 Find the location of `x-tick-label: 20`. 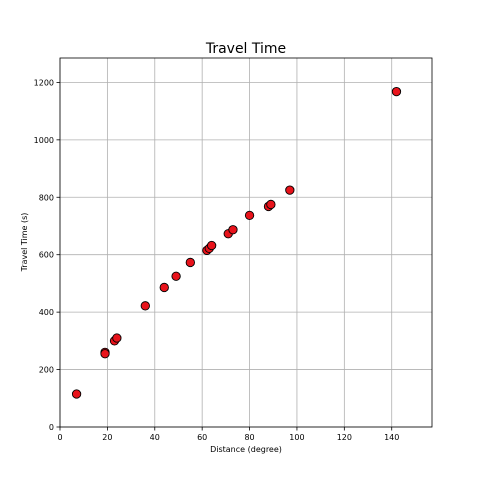

x-tick-label: 20 is located at coordinates (107, 437).